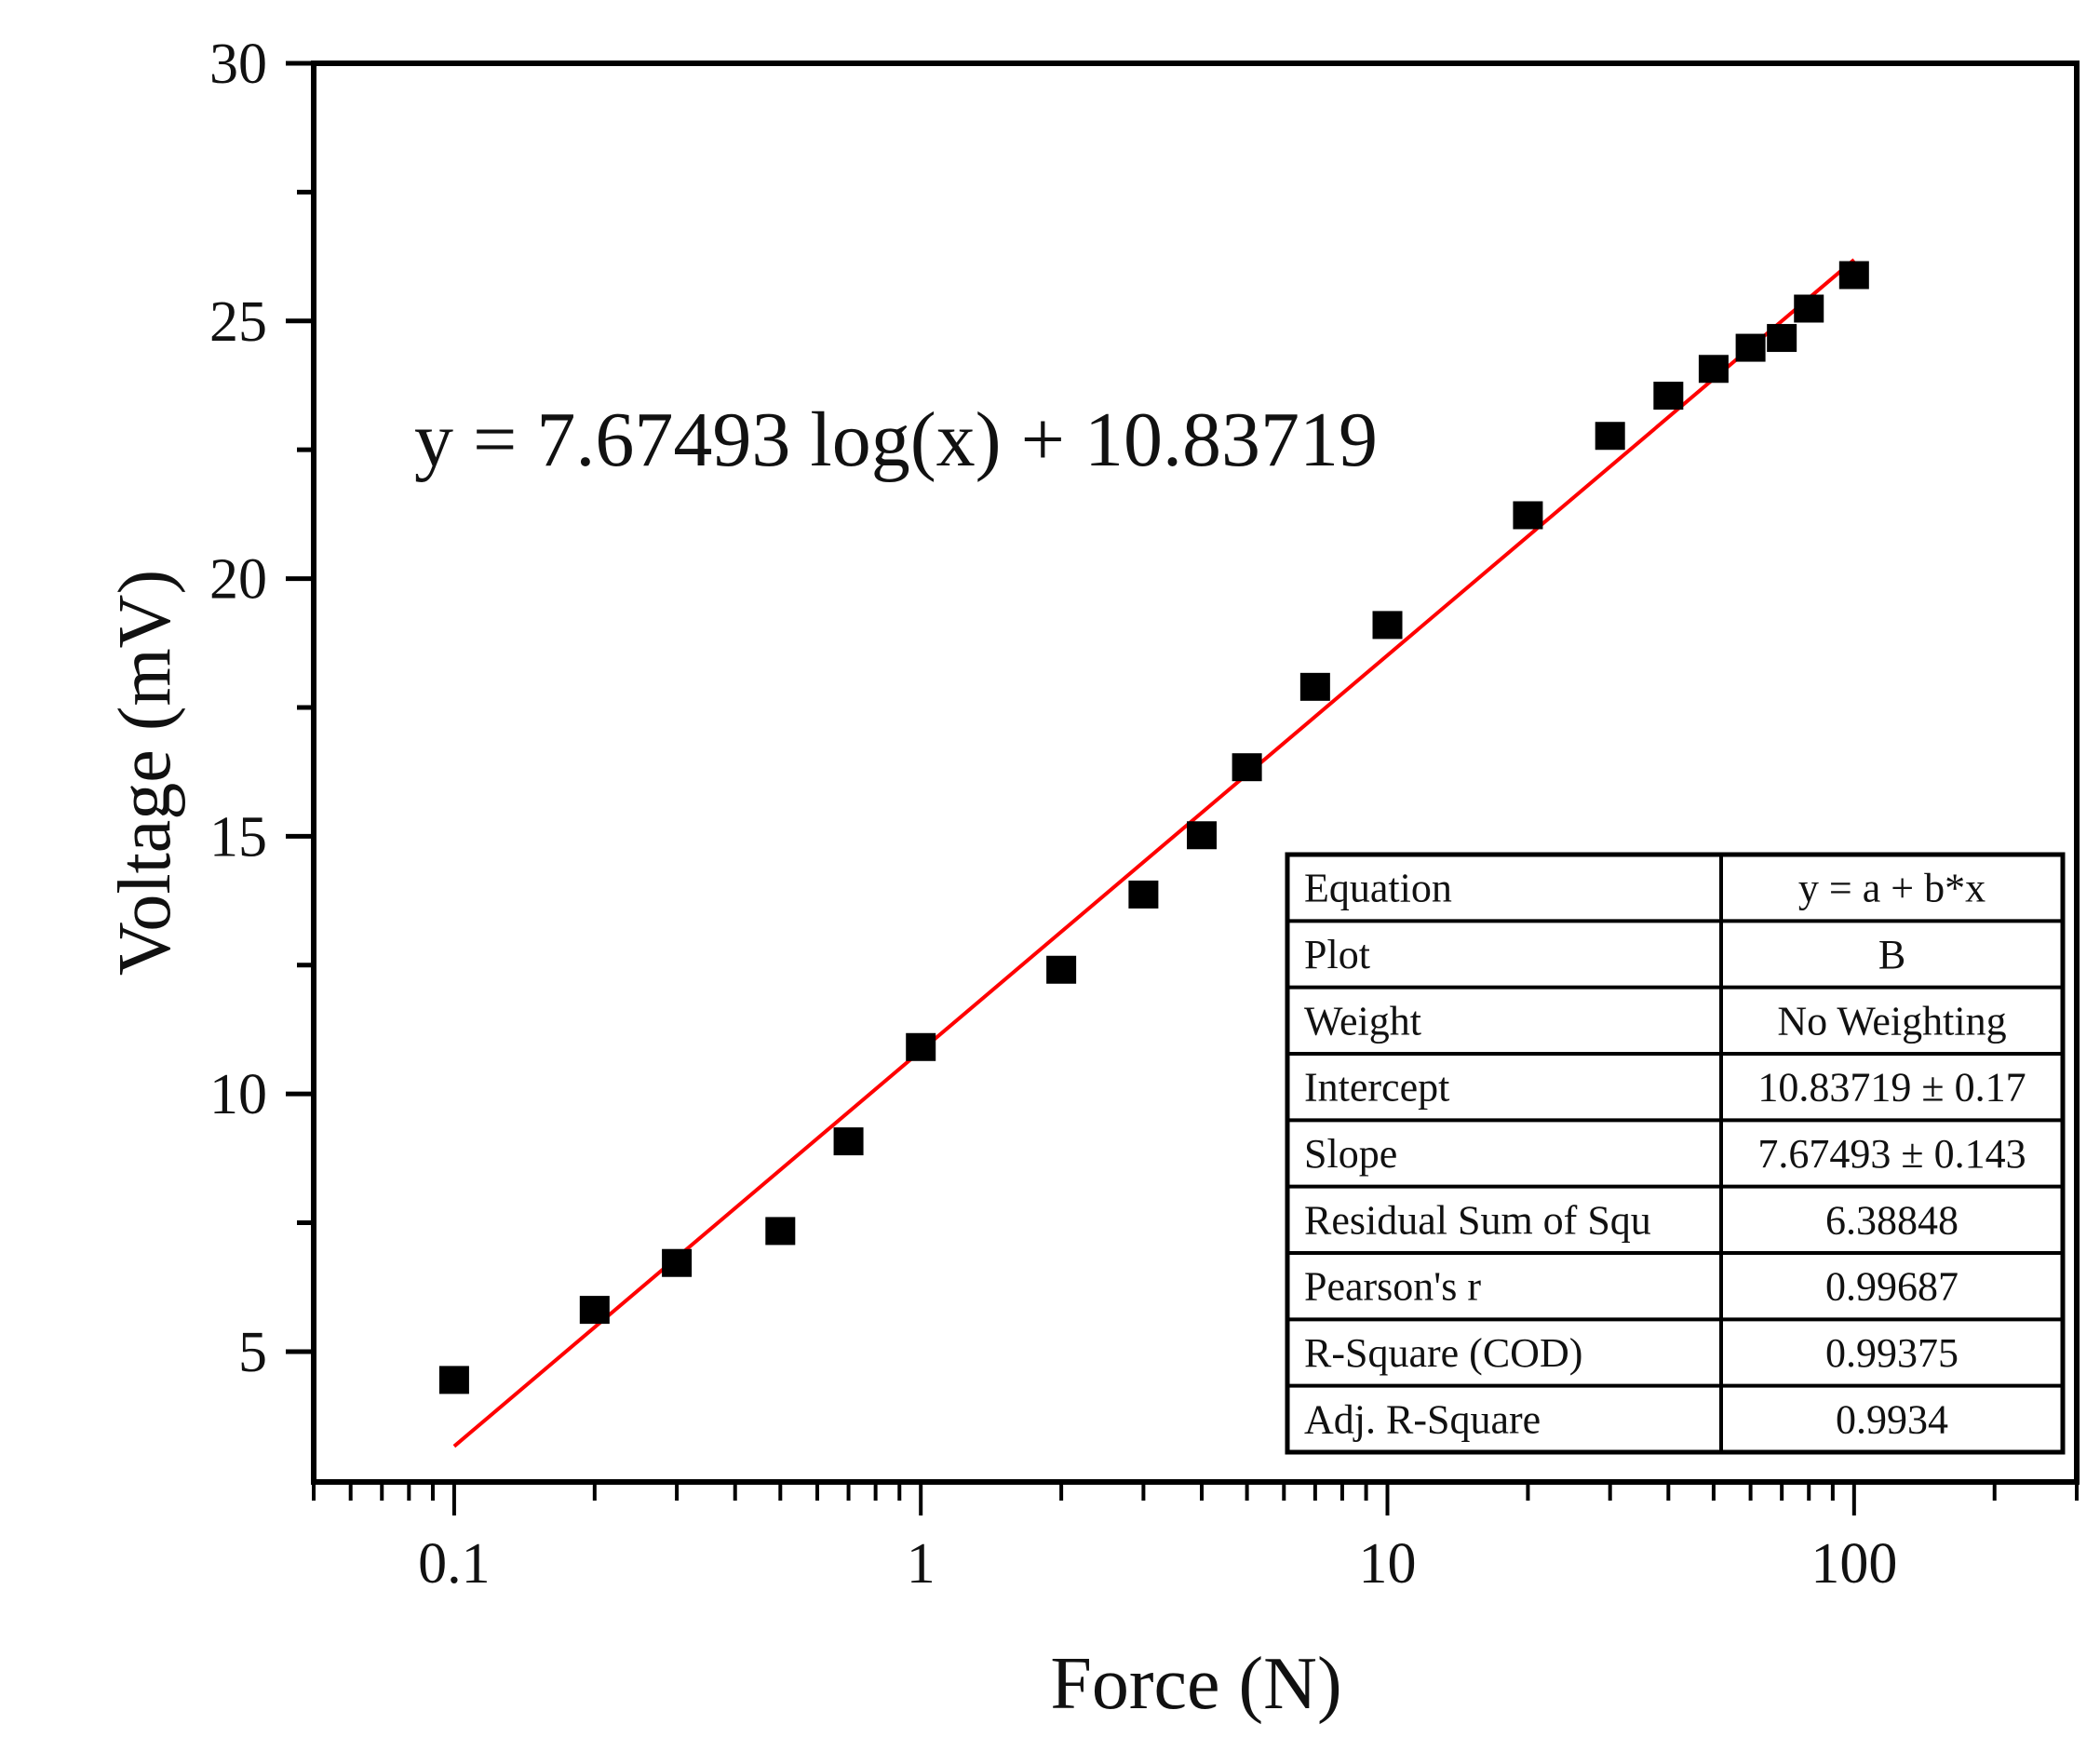  What do you see at coordinates (1892, 1353) in the screenshot?
I see `table-cell-value: 0.99375` at bounding box center [1892, 1353].